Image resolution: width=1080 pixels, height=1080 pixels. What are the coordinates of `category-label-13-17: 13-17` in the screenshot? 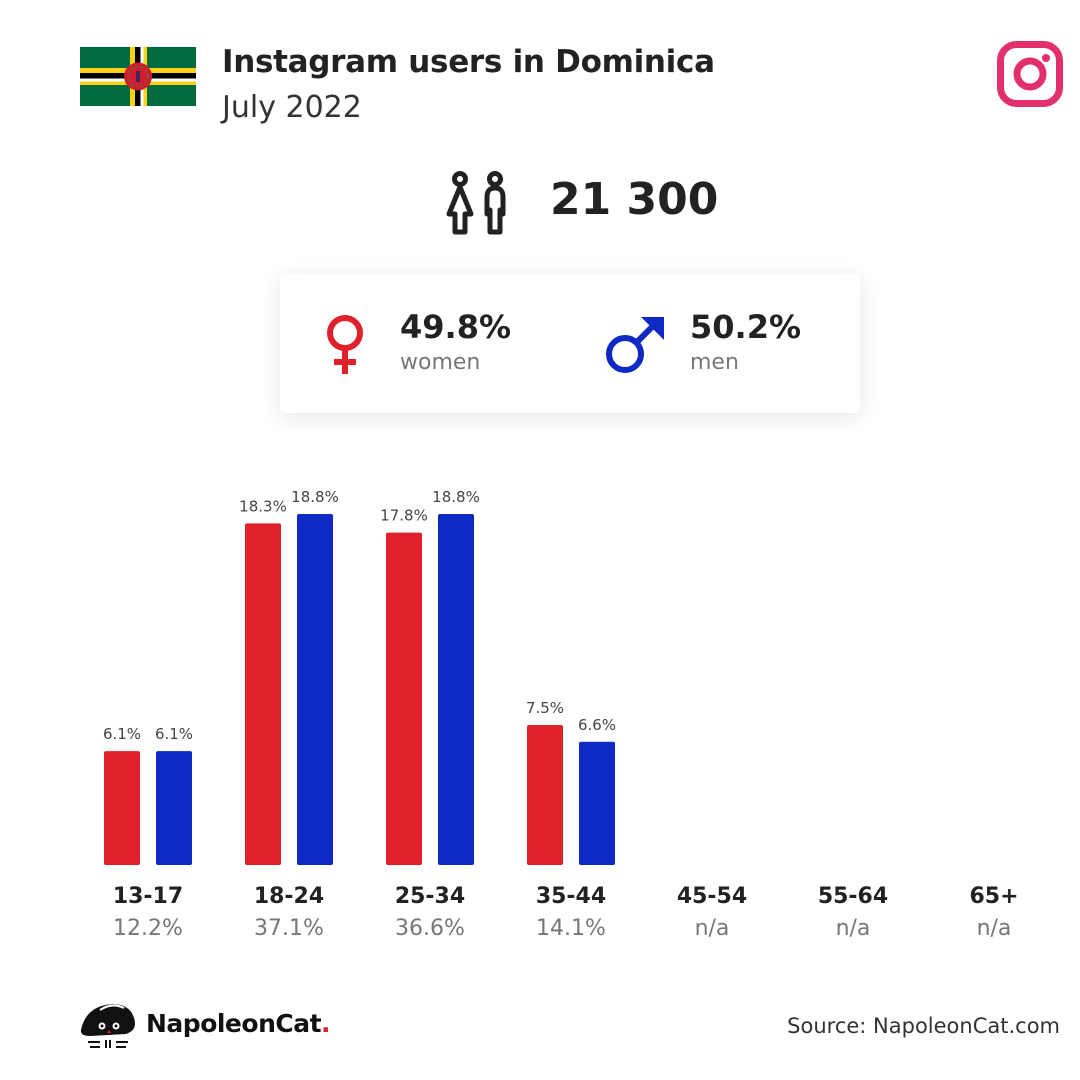 It's located at (148, 896).